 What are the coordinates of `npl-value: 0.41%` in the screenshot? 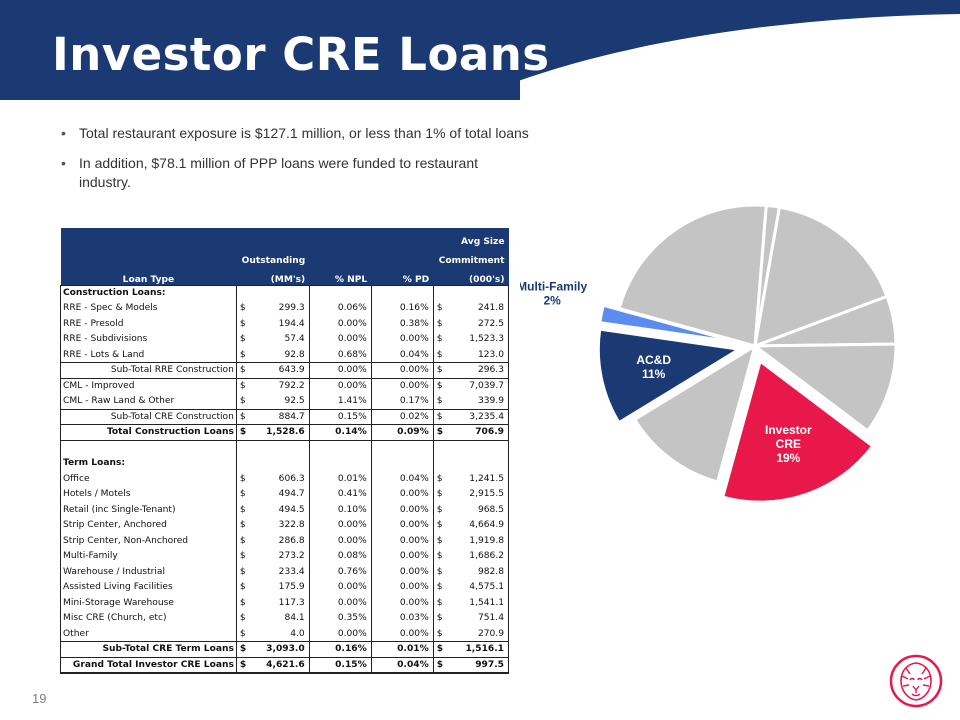 It's located at (340, 494).